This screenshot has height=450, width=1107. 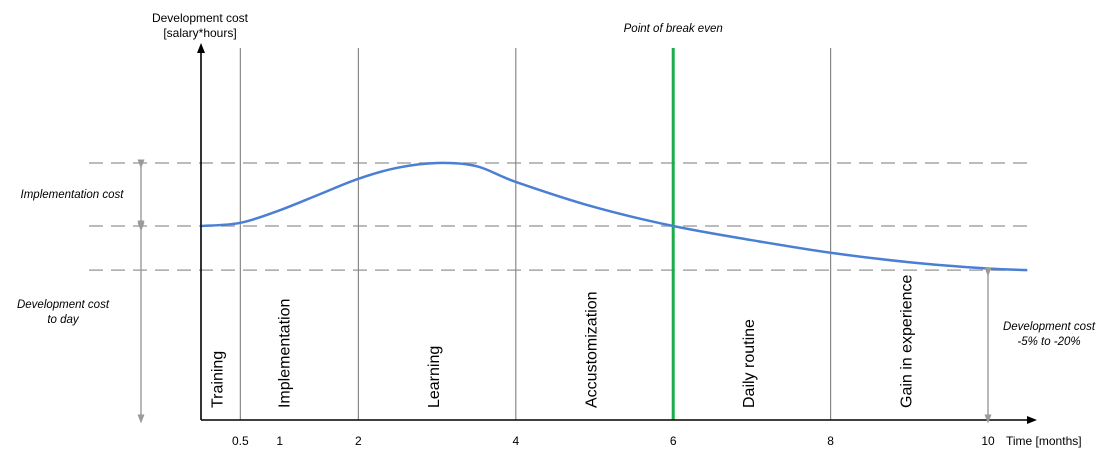 I want to click on break-even-label: Point of break even, so click(x=673, y=29).